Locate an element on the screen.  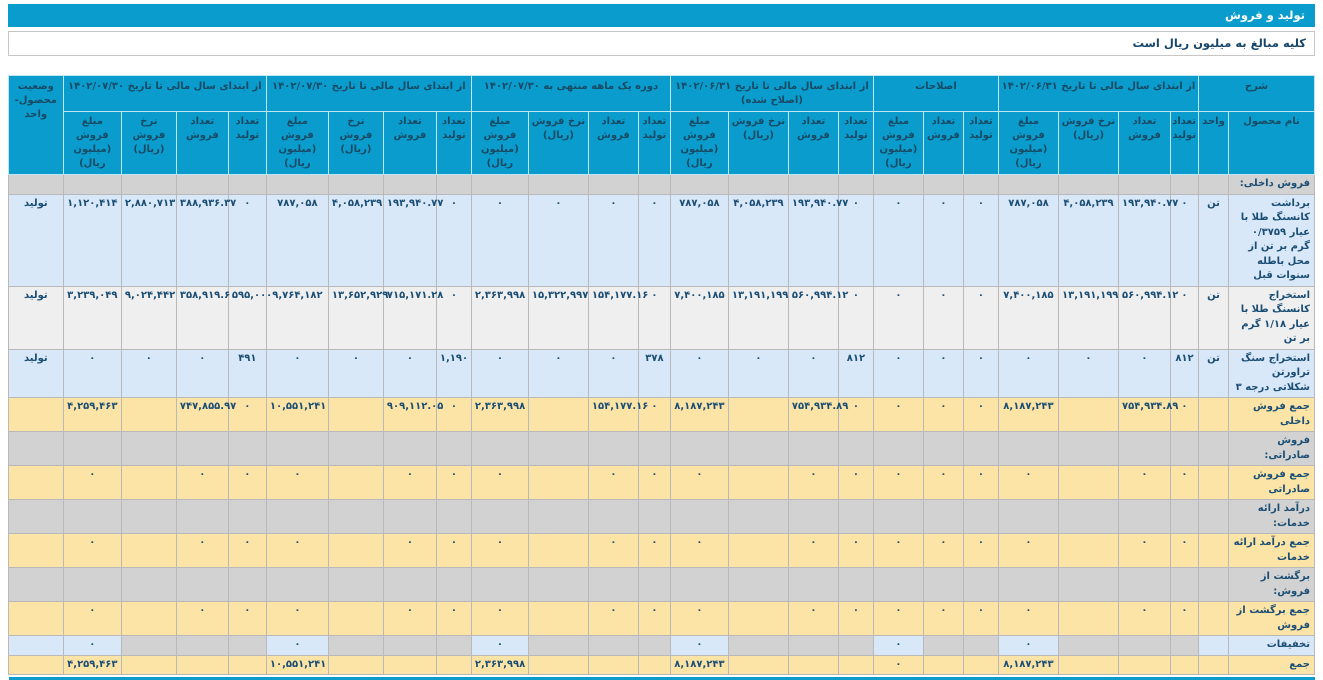
section-row: درآمد ارائه خدمات: is located at coordinates (661, 516).